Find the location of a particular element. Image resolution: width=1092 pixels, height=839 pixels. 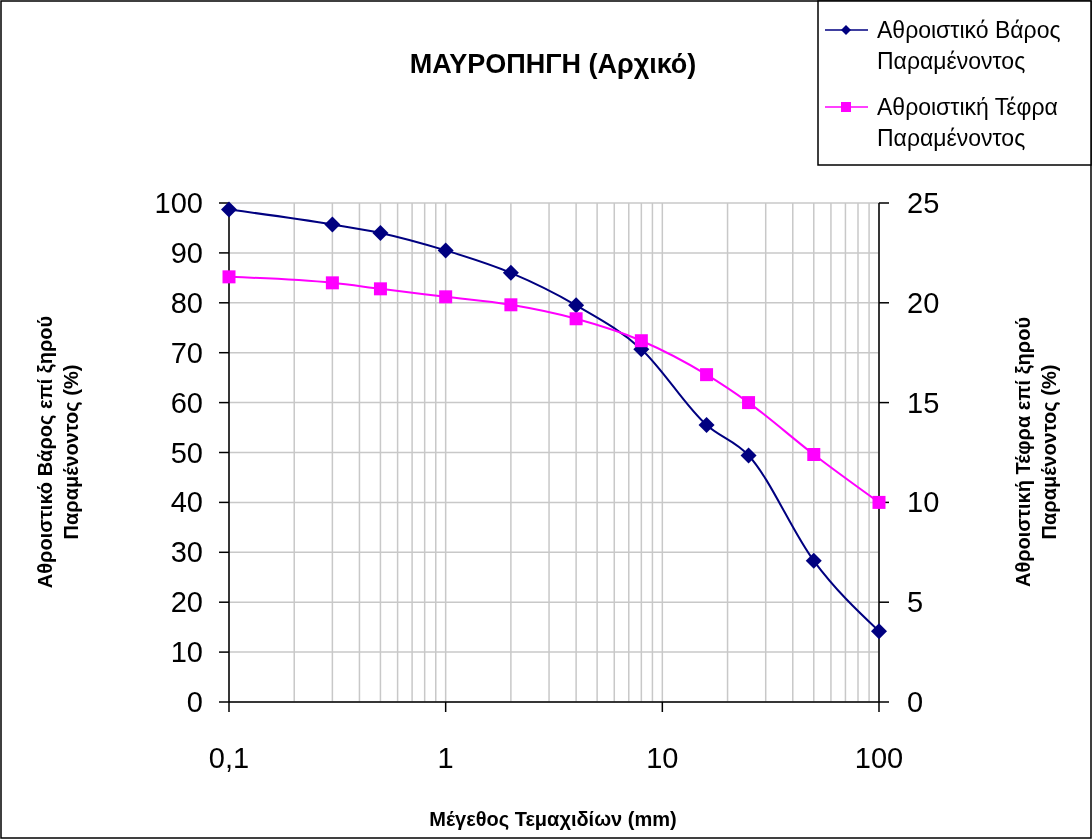

y2-tick-label: 10 is located at coordinates (923, 502).